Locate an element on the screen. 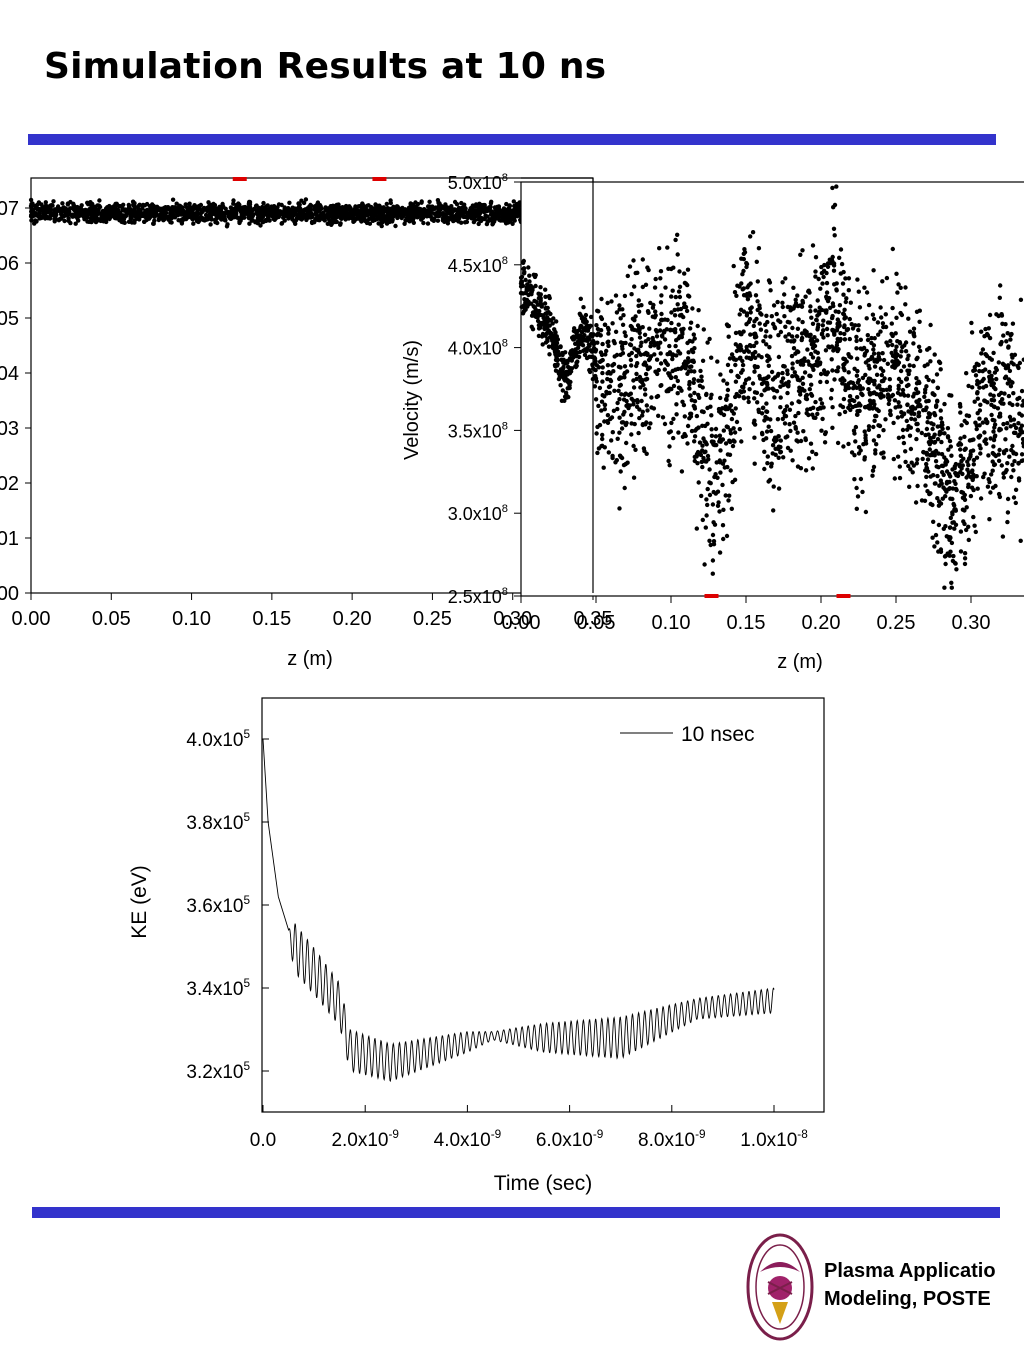 Image resolution: width=1024 pixels, height=1365 pixels. y-axis-label: KE (eV) is located at coordinates (139, 902).